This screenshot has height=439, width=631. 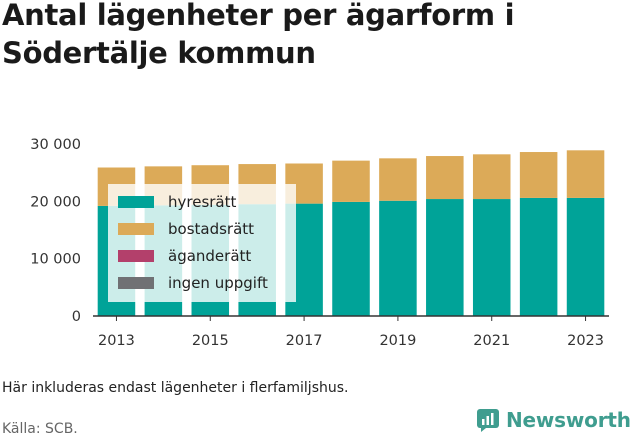 I want to click on y-tick-label: 10 000, so click(x=55, y=260).